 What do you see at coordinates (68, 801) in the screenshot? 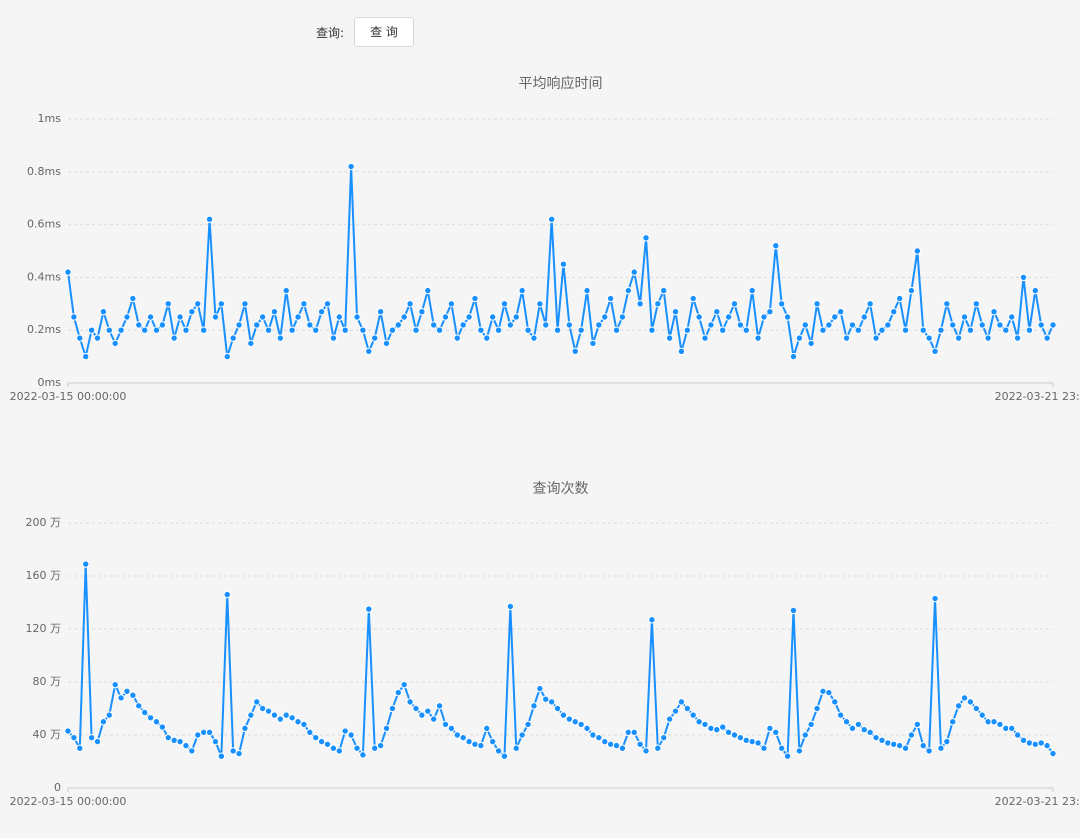
I see `x-tick-label: 2022-03-15 00:00:00` at bounding box center [68, 801].